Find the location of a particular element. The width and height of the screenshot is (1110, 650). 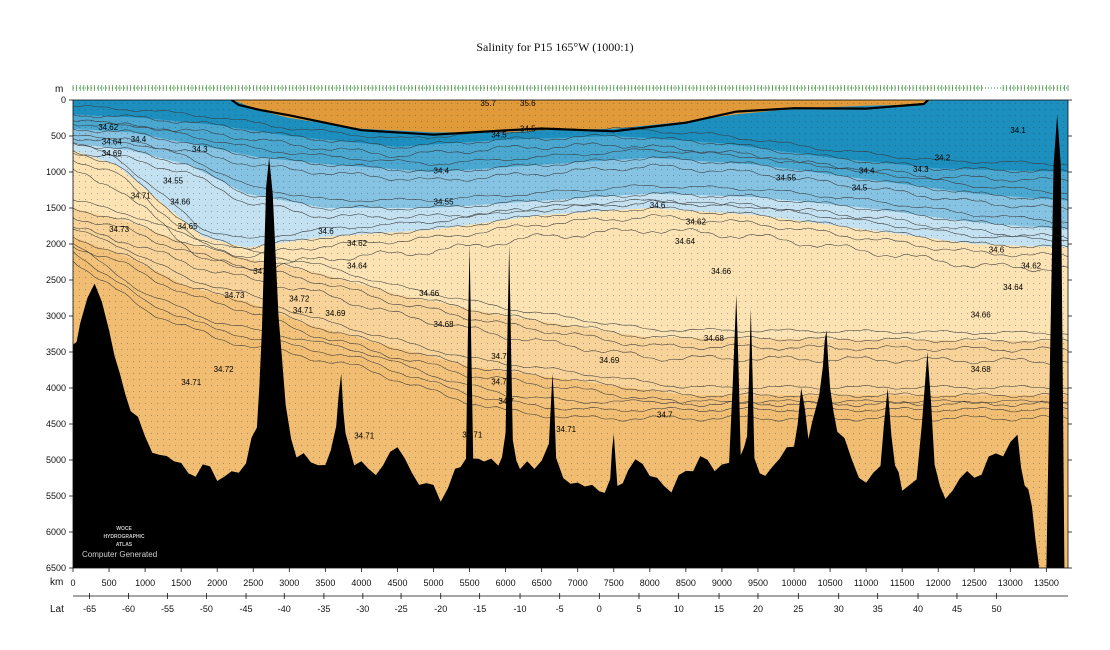

contour-label: 34.4 is located at coordinates (139, 139).